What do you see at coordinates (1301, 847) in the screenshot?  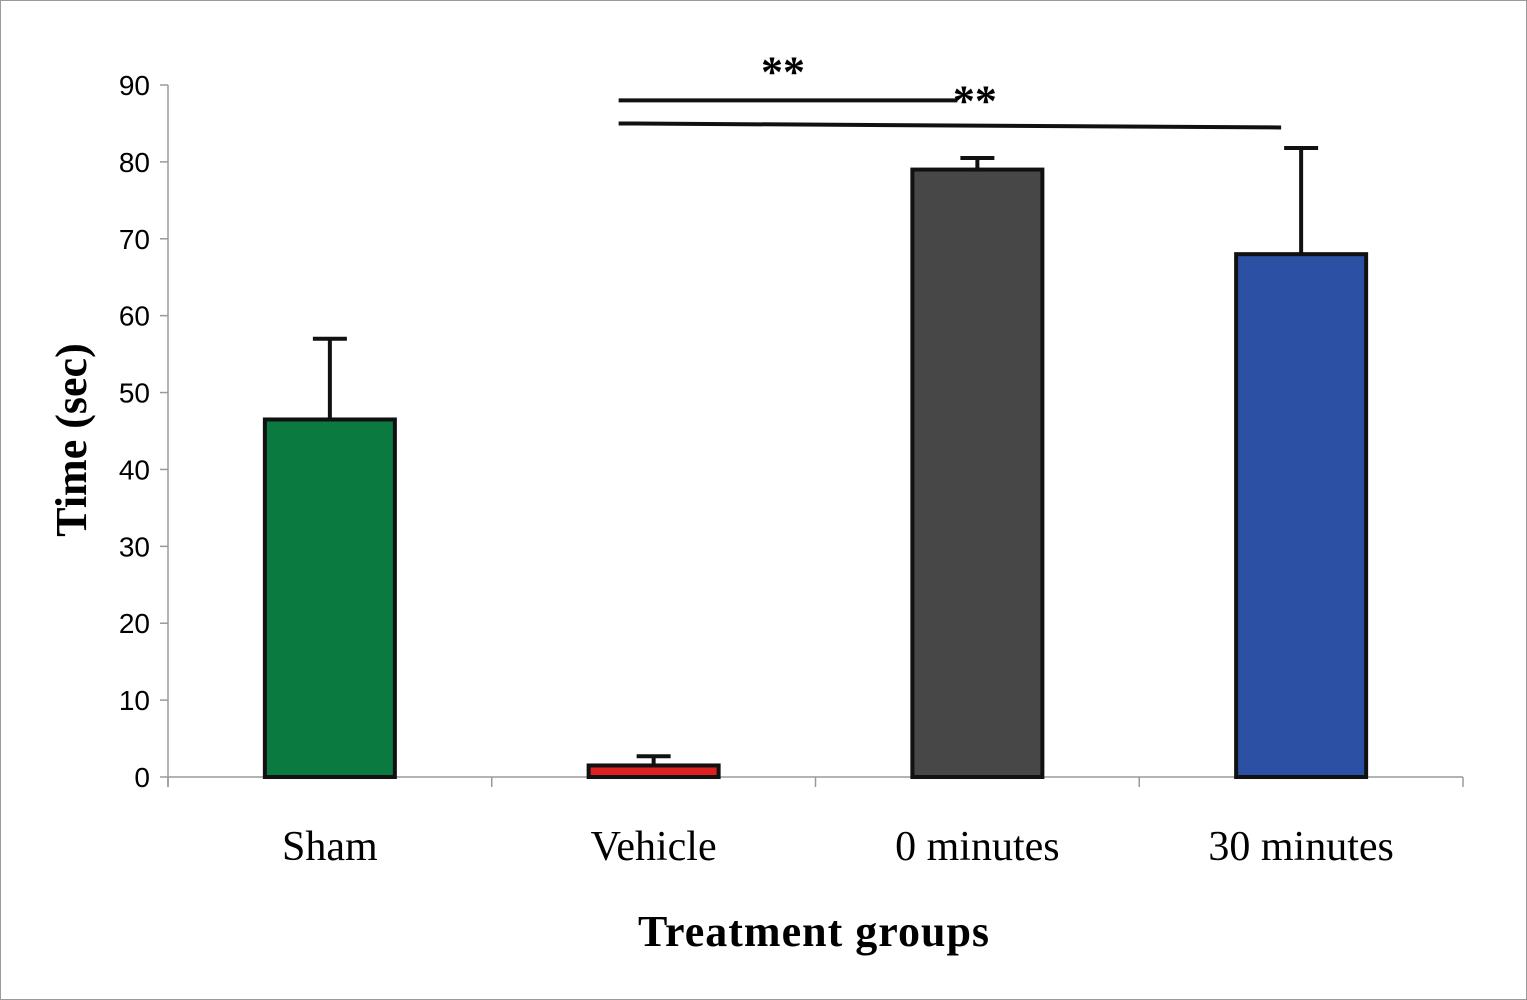 I see `x-tick-label: 30 minutes` at bounding box center [1301, 847].